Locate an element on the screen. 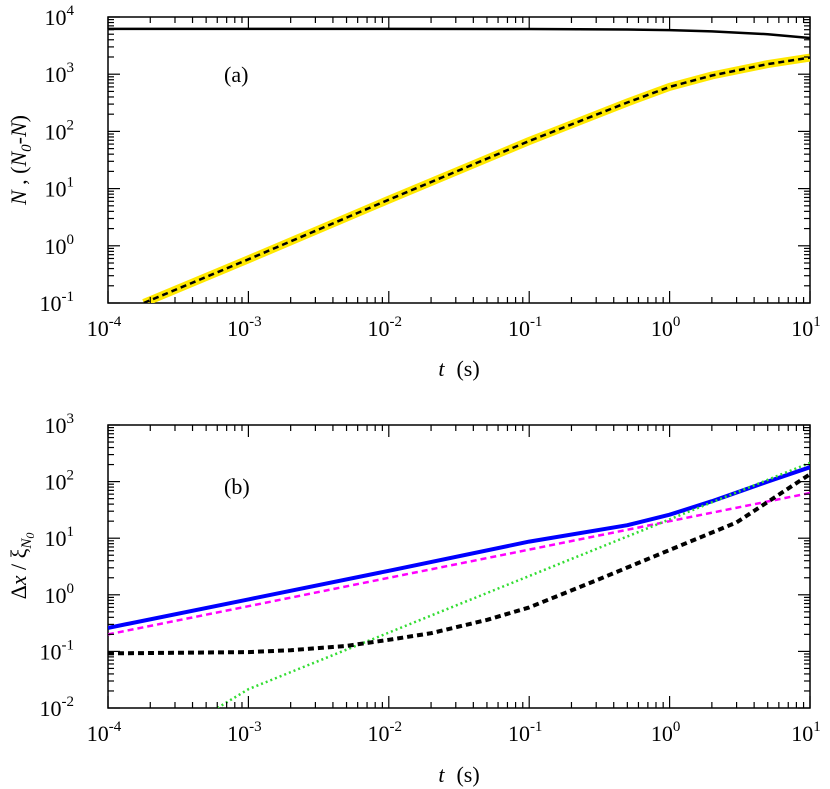  panel-a-xlabel-unit: (s) is located at coordinates (467, 368).